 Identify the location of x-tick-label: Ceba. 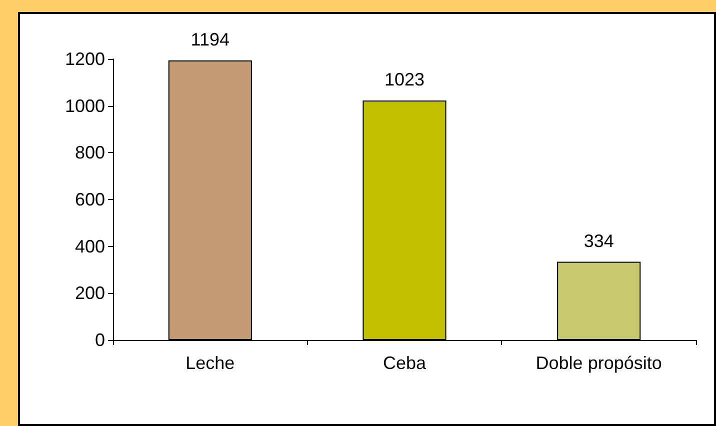
(405, 363).